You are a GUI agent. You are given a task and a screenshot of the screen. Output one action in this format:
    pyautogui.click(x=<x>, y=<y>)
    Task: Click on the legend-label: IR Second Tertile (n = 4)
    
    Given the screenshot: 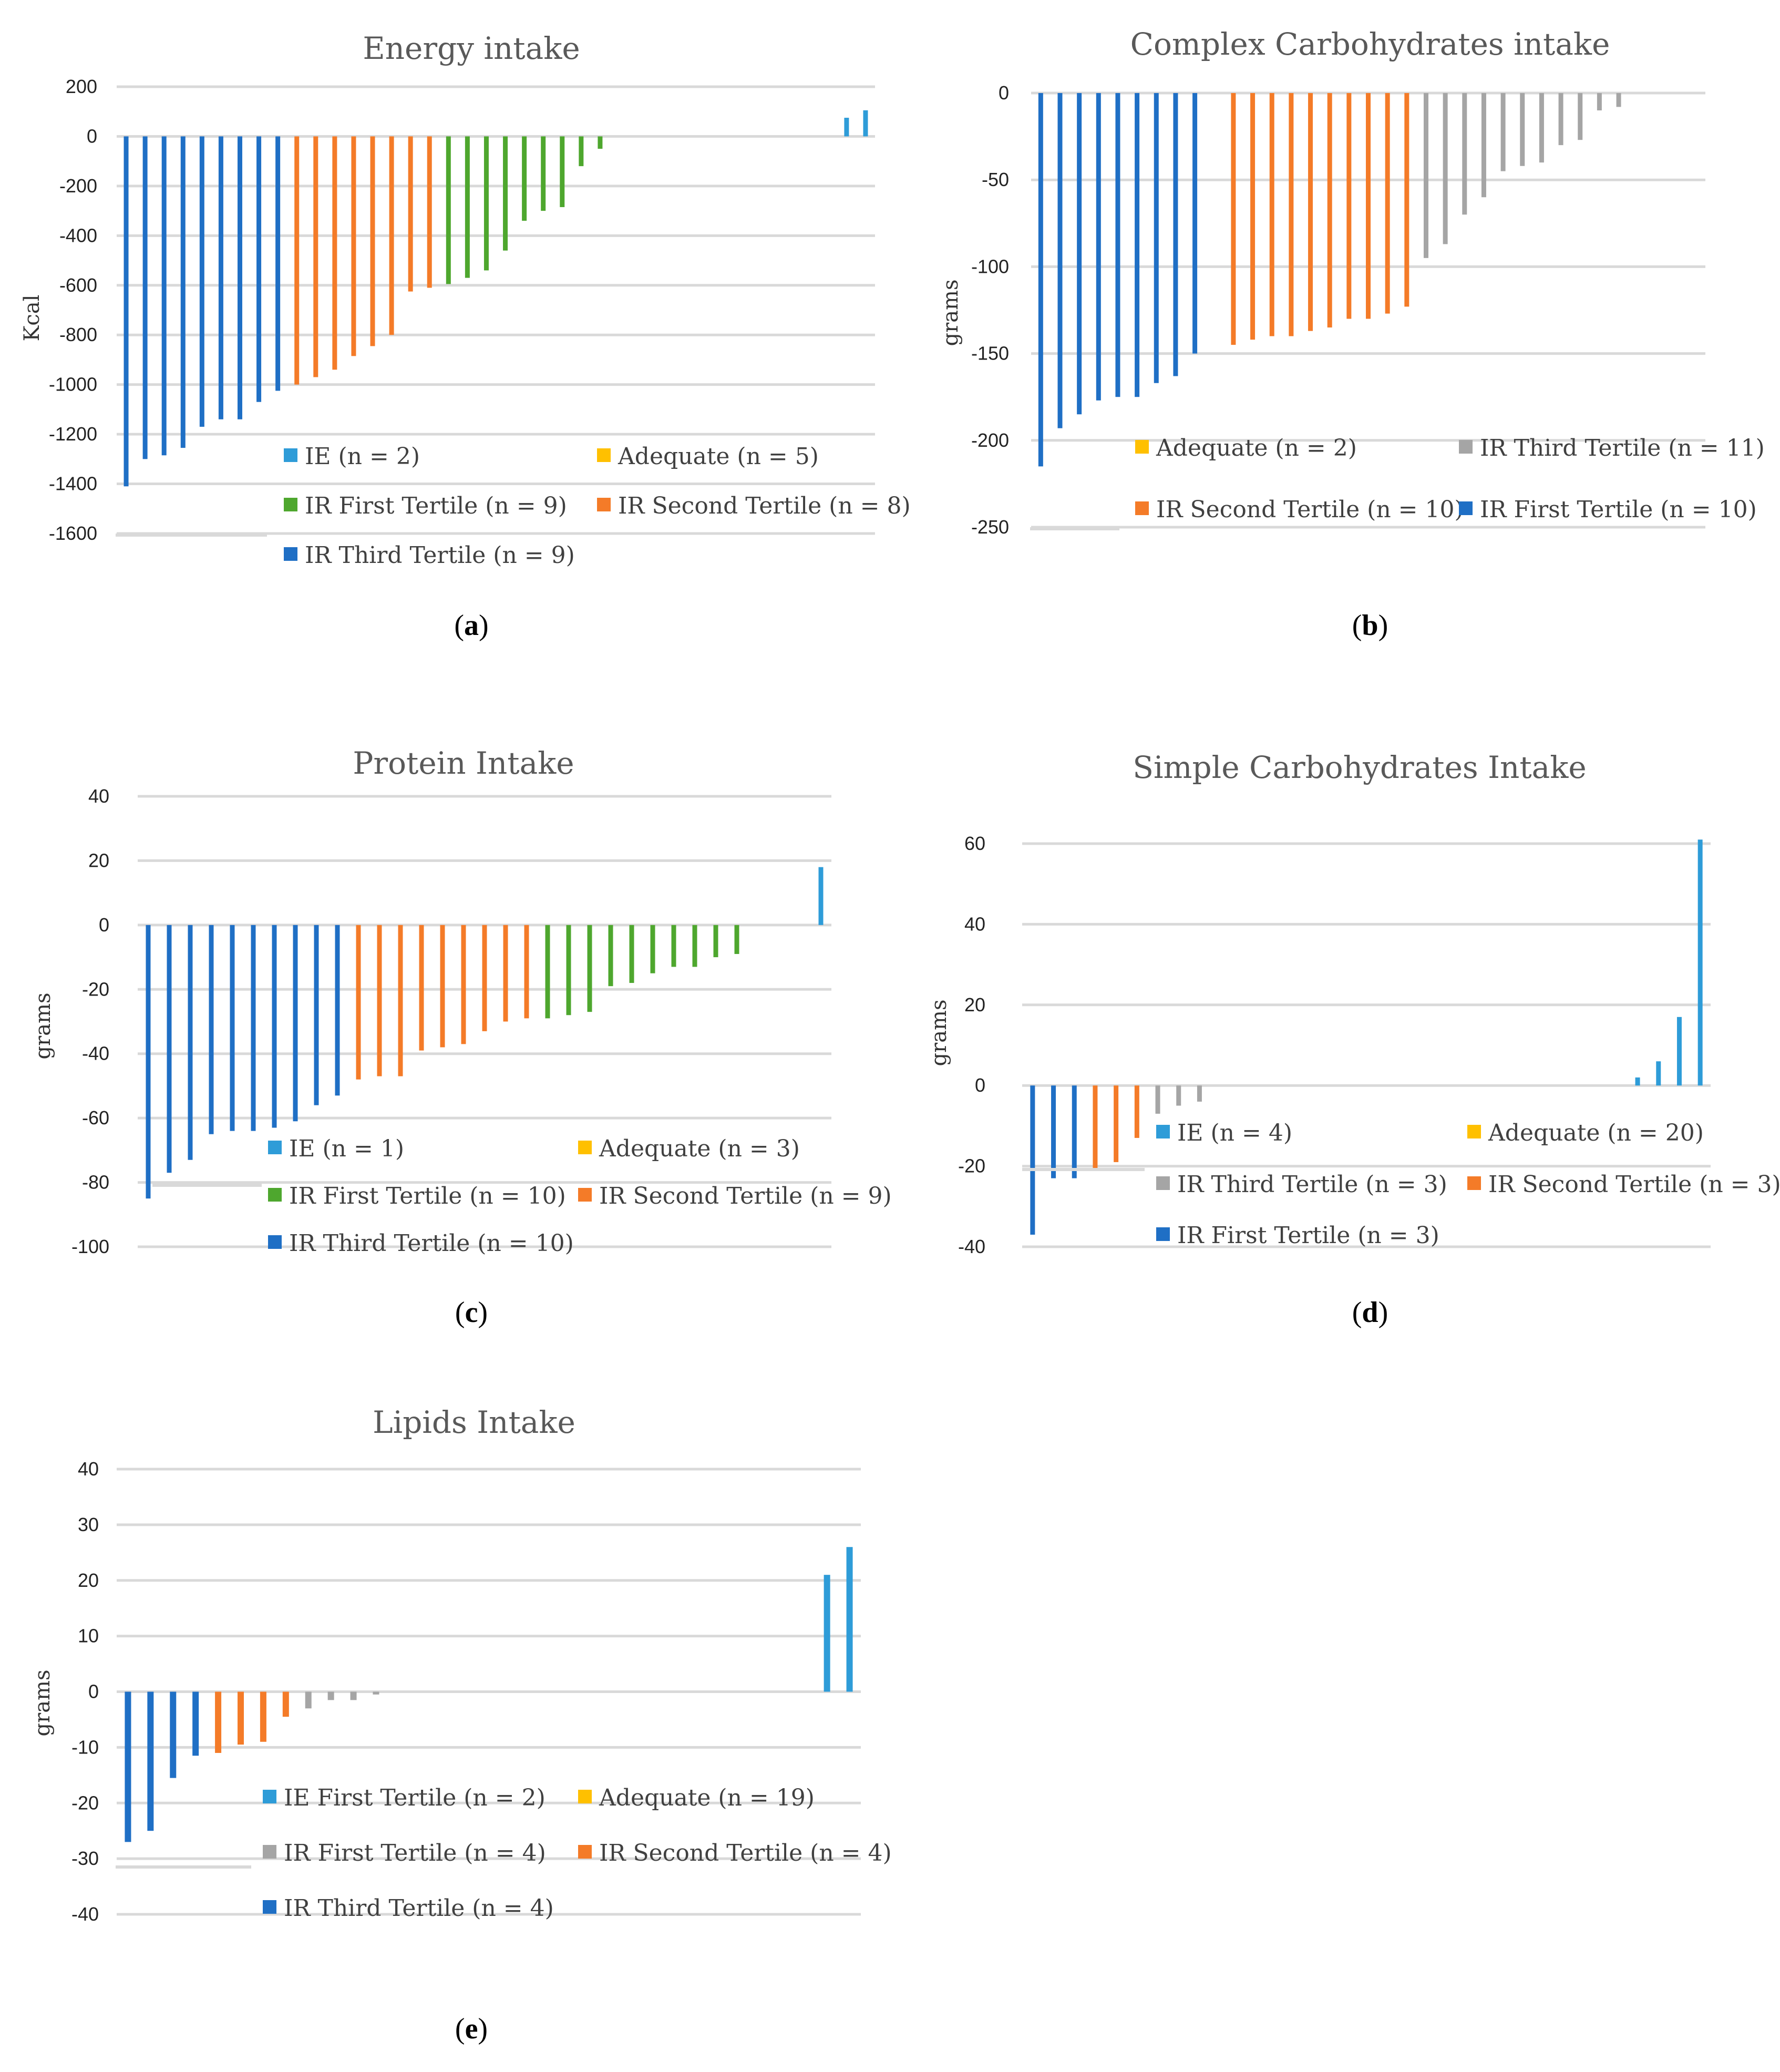 What is the action you would take?
    pyautogui.click(x=745, y=1853)
    